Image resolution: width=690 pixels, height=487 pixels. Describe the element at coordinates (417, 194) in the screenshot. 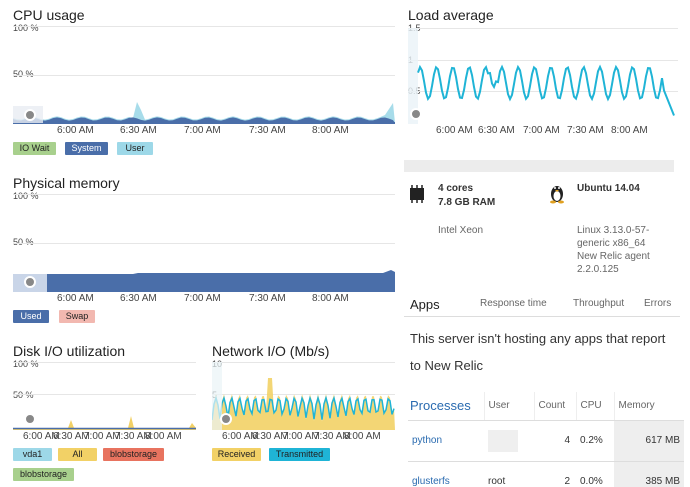

I see `chip-icon` at that location.